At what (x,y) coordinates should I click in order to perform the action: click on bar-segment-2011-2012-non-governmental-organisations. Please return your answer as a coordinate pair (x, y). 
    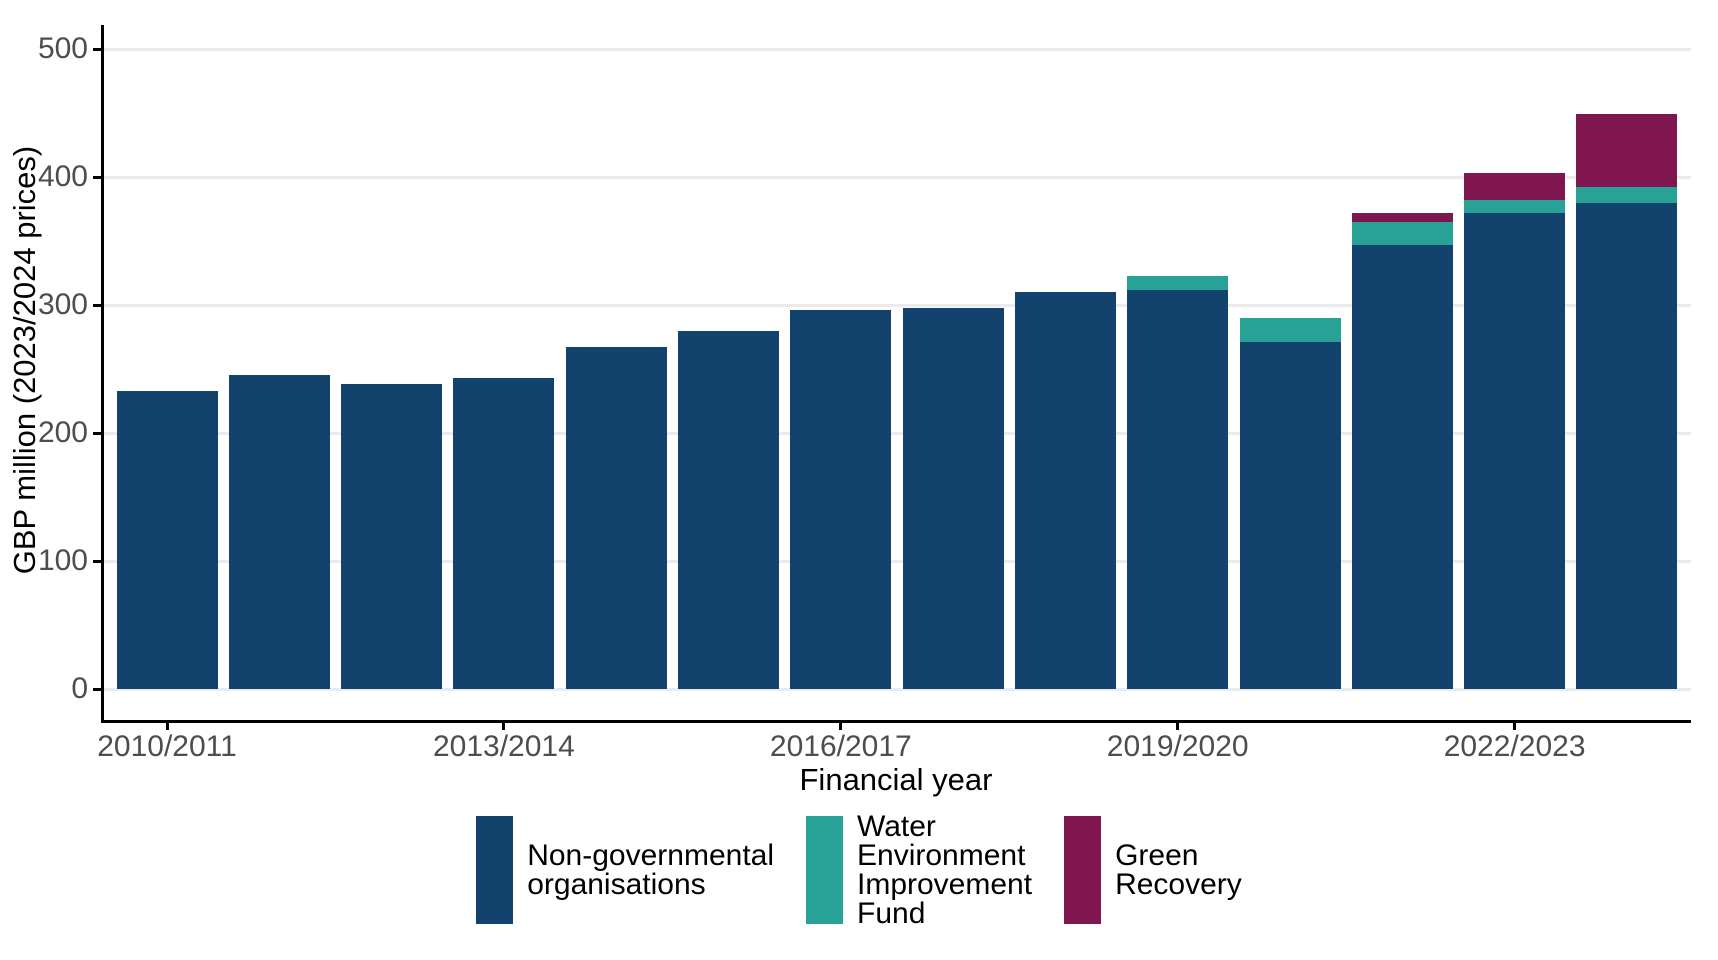
    Looking at the image, I should click on (279, 532).